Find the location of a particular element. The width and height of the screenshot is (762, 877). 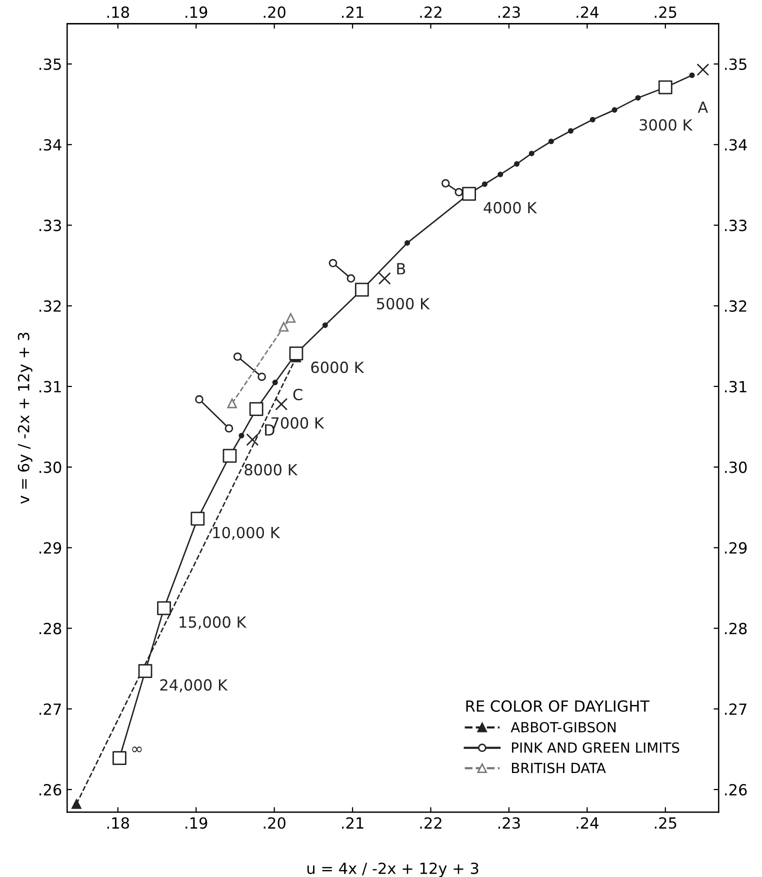

annotation: 15,000 K is located at coordinates (213, 623).